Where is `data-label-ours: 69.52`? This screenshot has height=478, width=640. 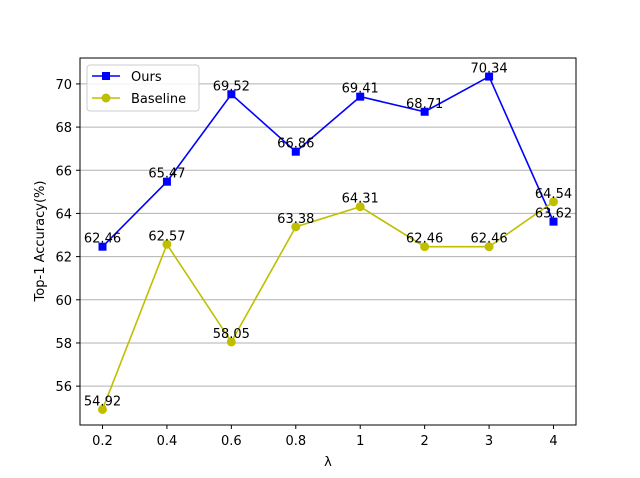 data-label-ours: 69.52 is located at coordinates (231, 86).